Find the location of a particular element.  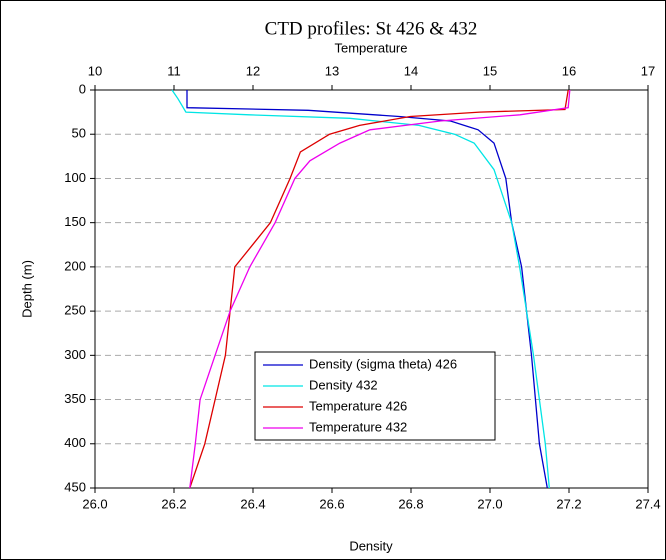

x-tick-label: 26.0 is located at coordinates (94, 503).